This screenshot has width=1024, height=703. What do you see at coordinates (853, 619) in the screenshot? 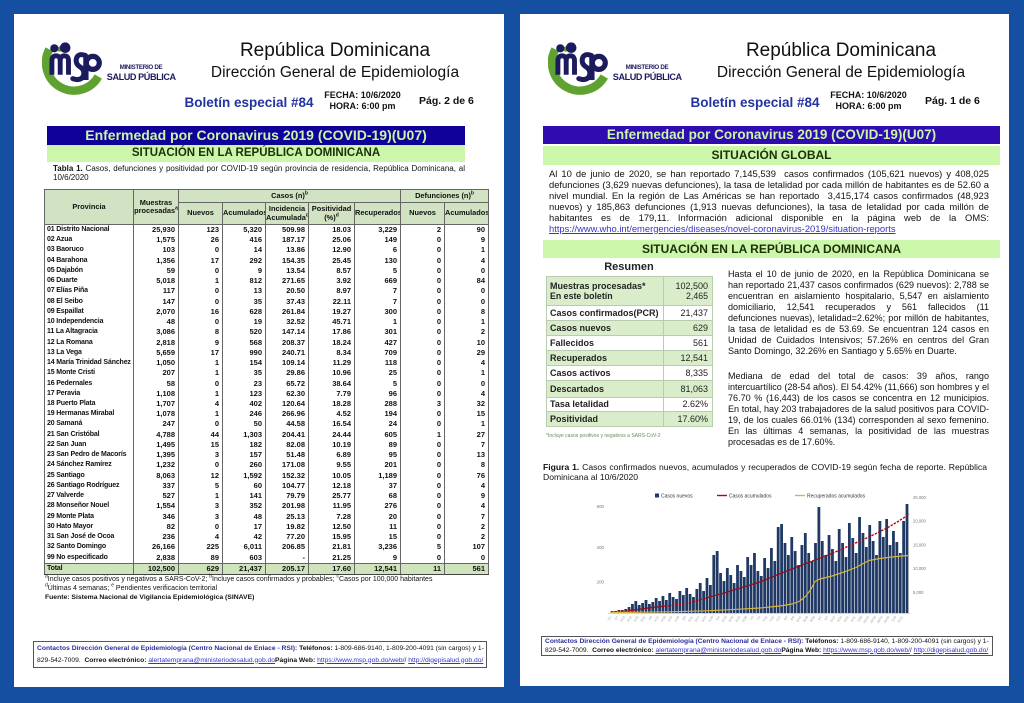
I see `svg-text: 9/31` at bounding box center [853, 619].